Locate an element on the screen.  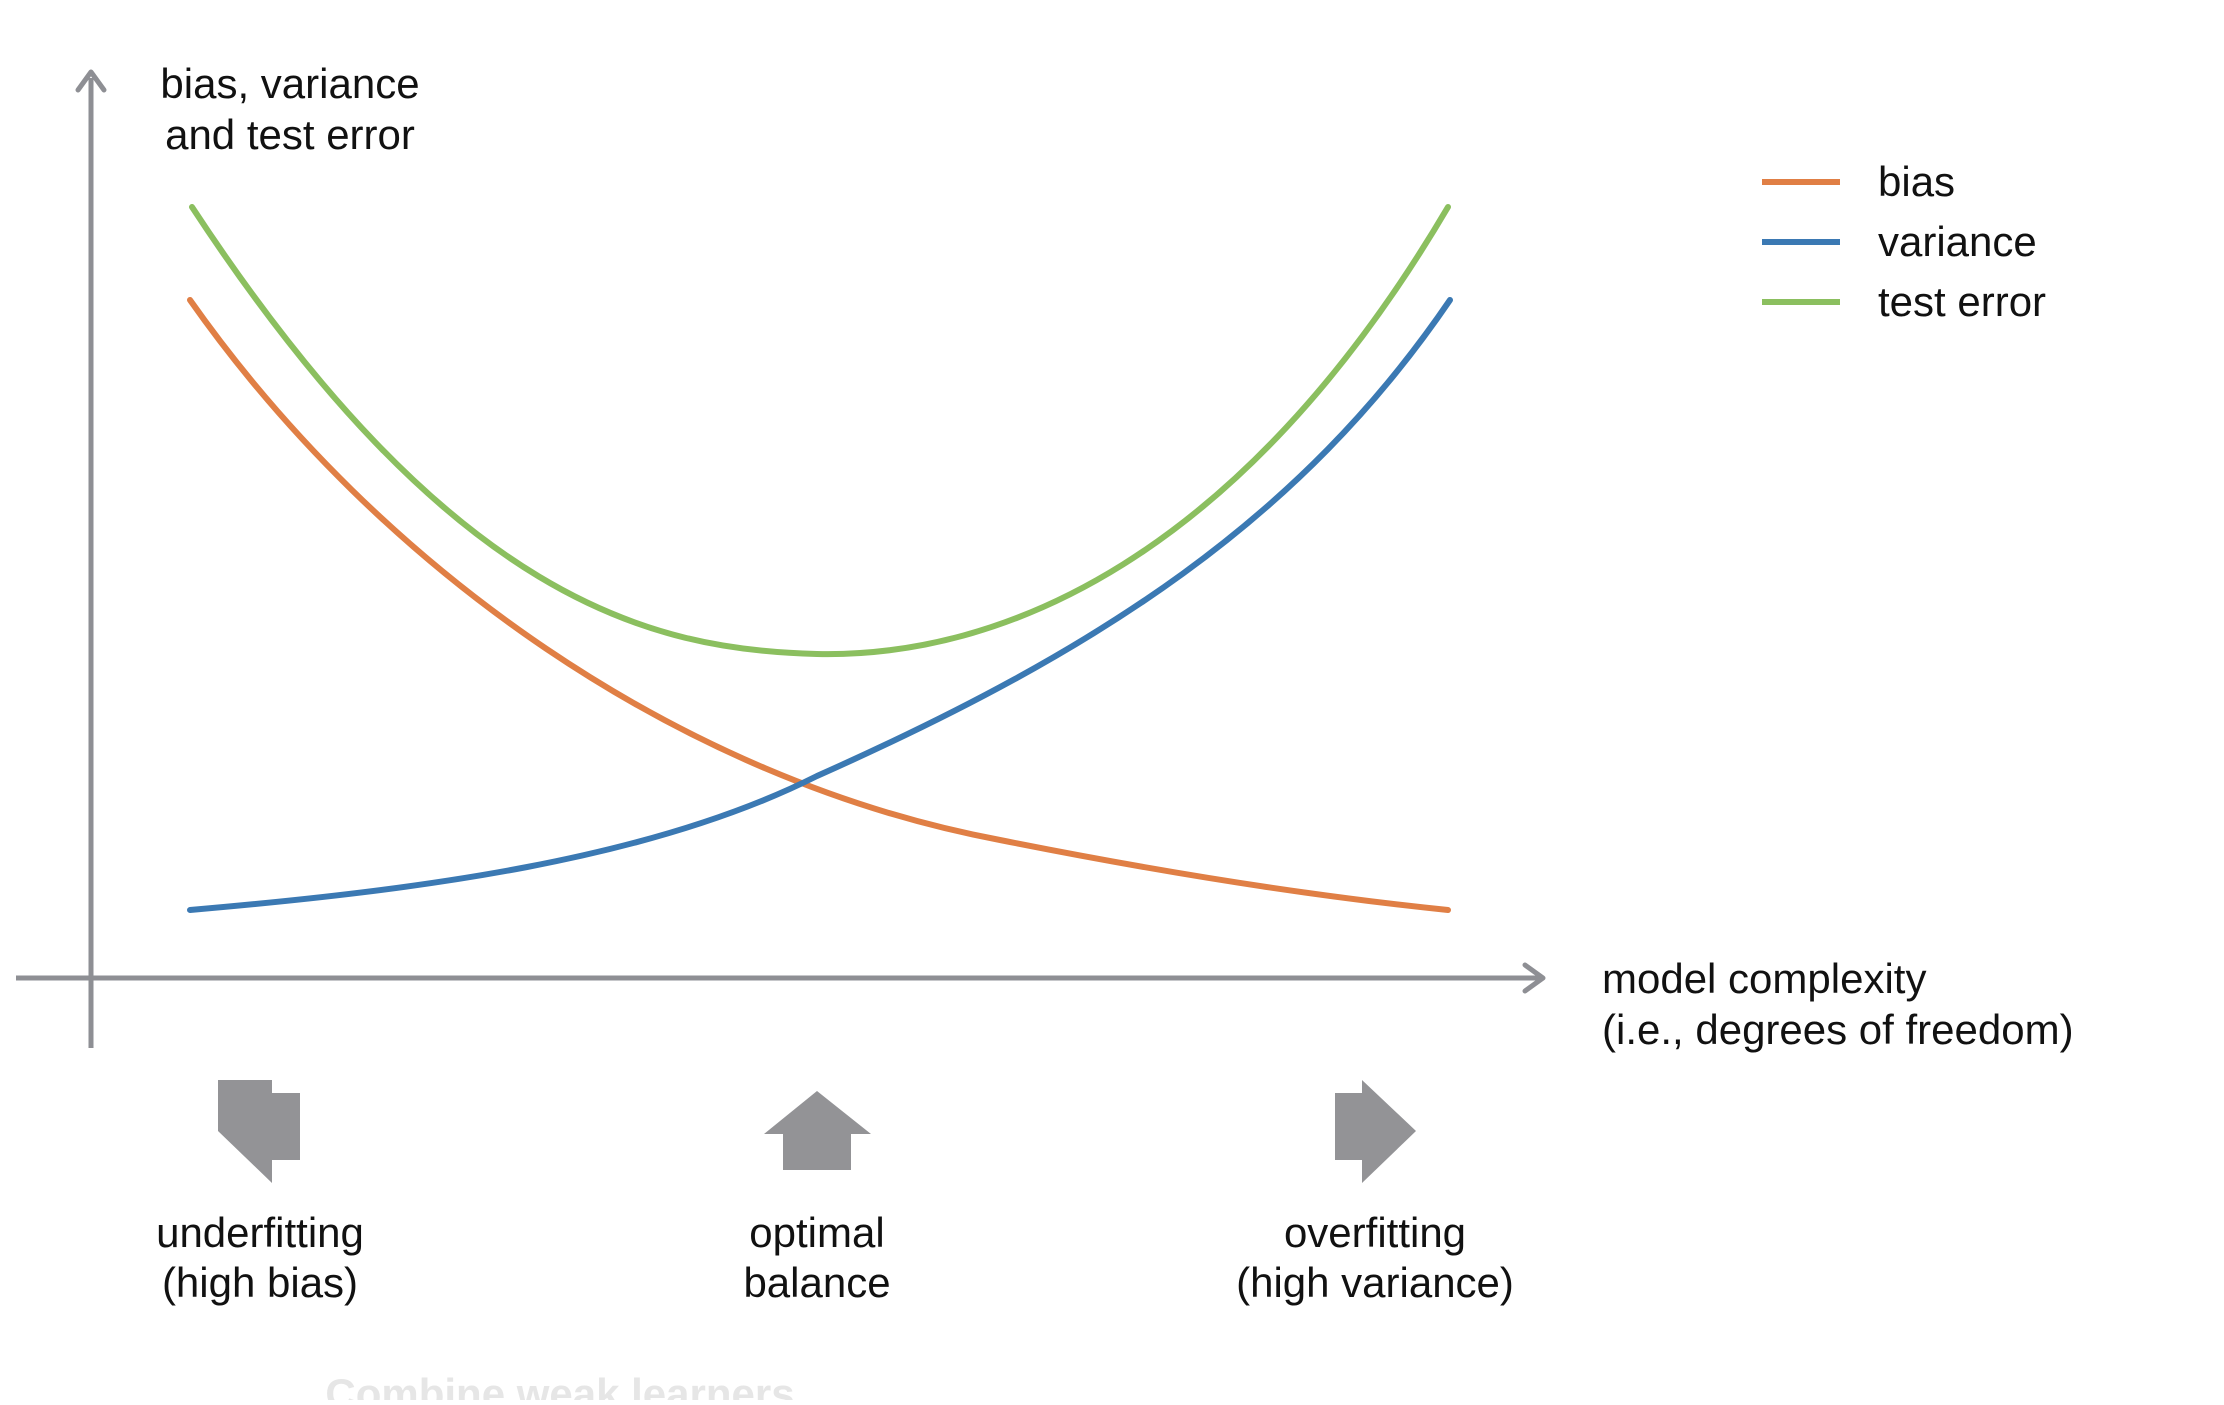
overfitting-label-line-1: overfitting is located at coordinates (1375, 1232).